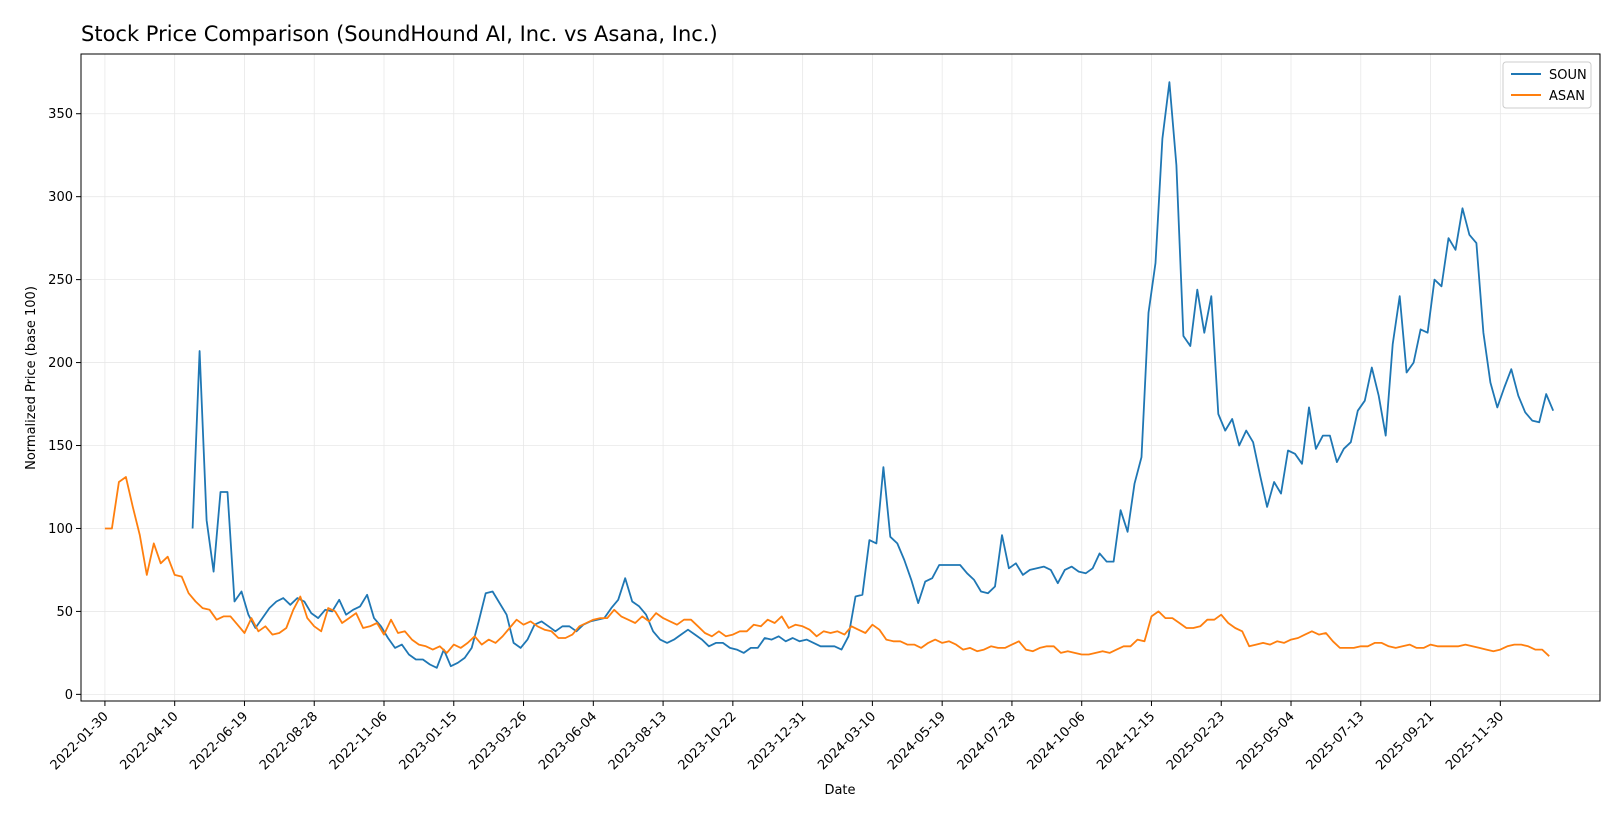  I want to click on y-axis-label: Normalized Price (base 100), so click(31, 378).